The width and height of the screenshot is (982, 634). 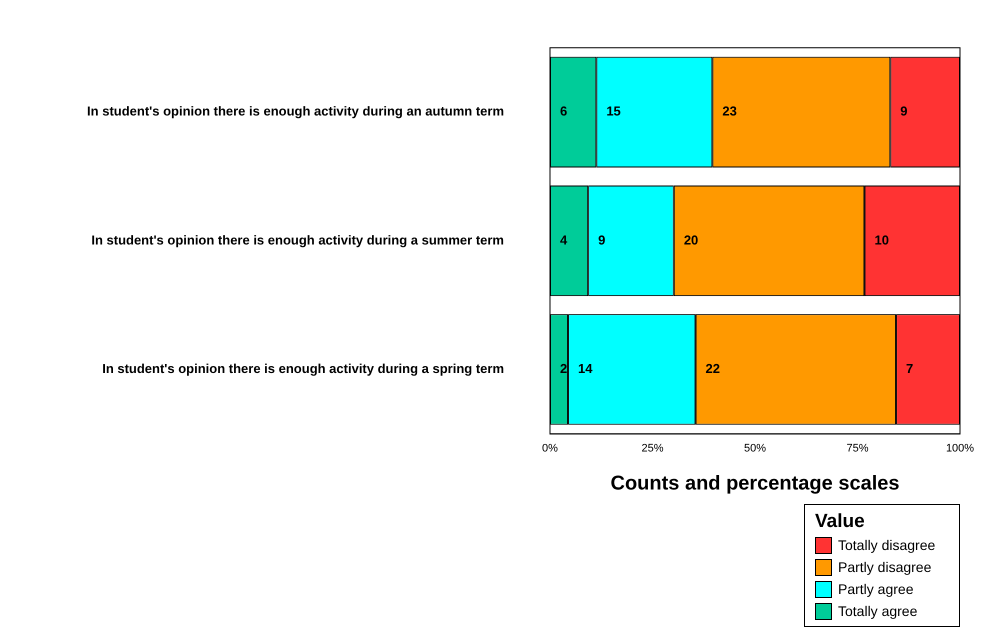 I want to click on y-tick-label: In student's opinion there is enough activity during a summer term, so click(x=297, y=240).